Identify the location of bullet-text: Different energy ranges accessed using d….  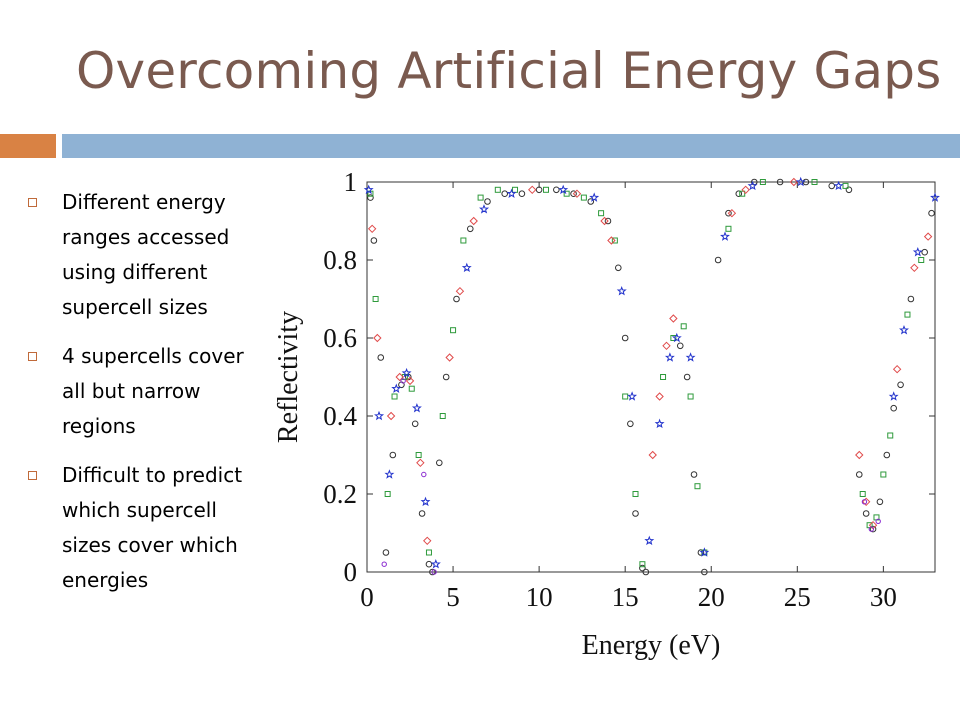
(146, 254).